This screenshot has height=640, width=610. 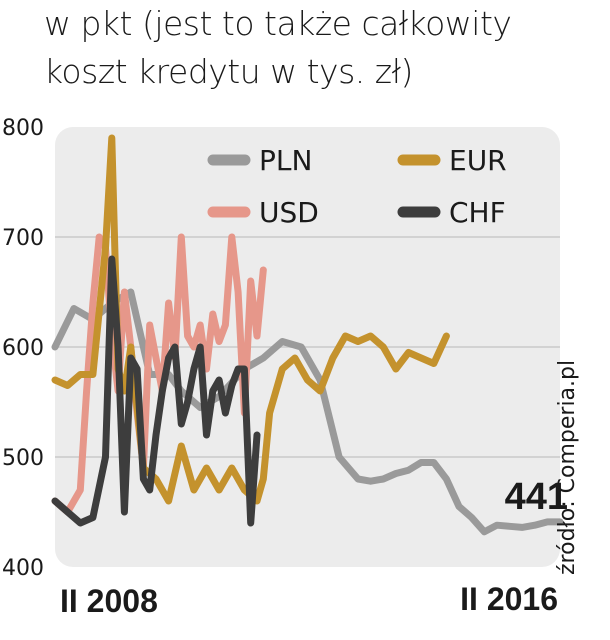 What do you see at coordinates (289, 212) in the screenshot?
I see `legend-label-usd: USD` at bounding box center [289, 212].